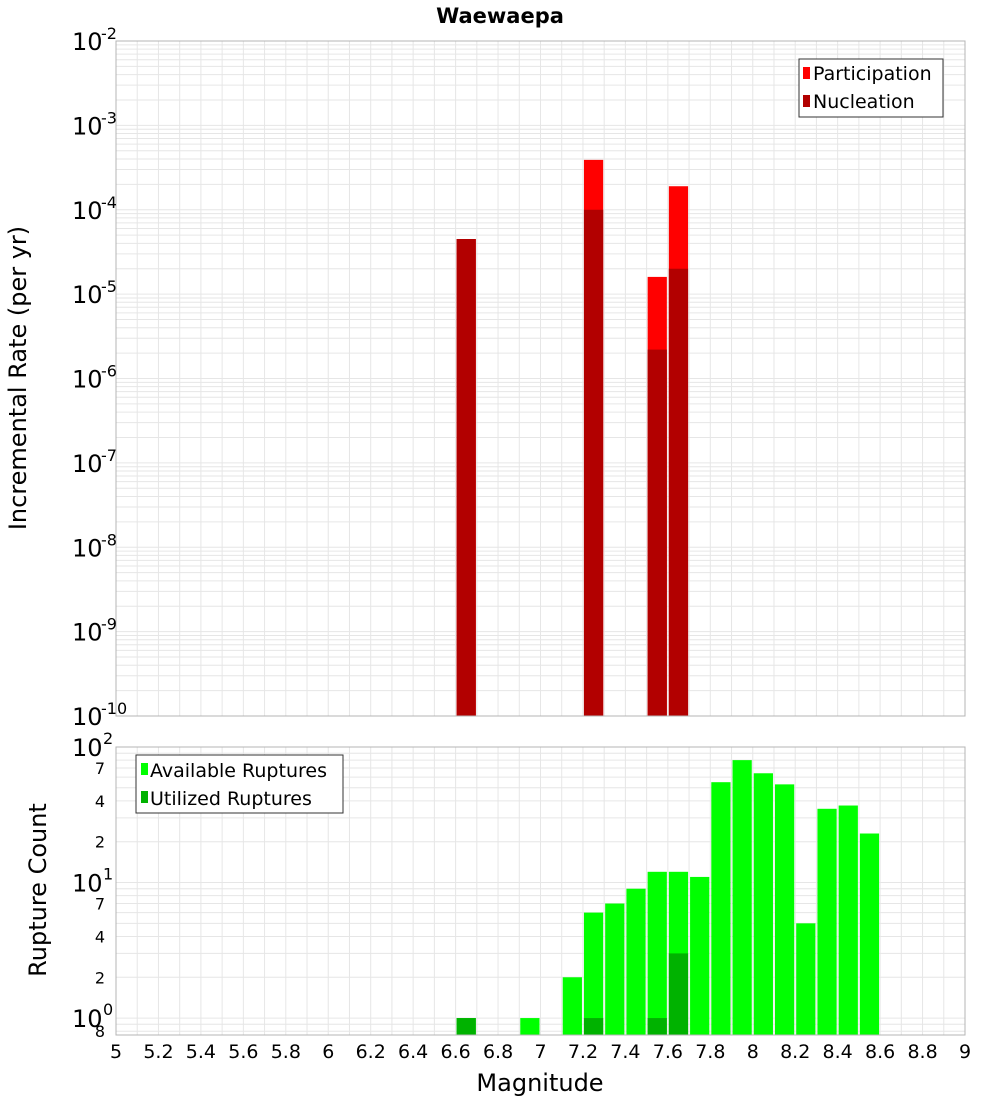 The height and width of the screenshot is (1100, 1000). What do you see at coordinates (114, 708) in the screenshot?
I see `y-tick-exponent: -10` at bounding box center [114, 708].